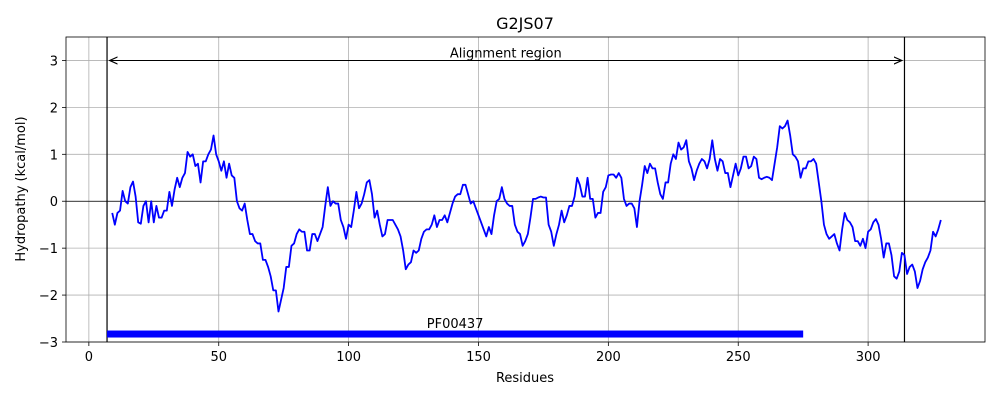  Describe the element at coordinates (608, 357) in the screenshot. I see `x-tick-label: 200` at that location.